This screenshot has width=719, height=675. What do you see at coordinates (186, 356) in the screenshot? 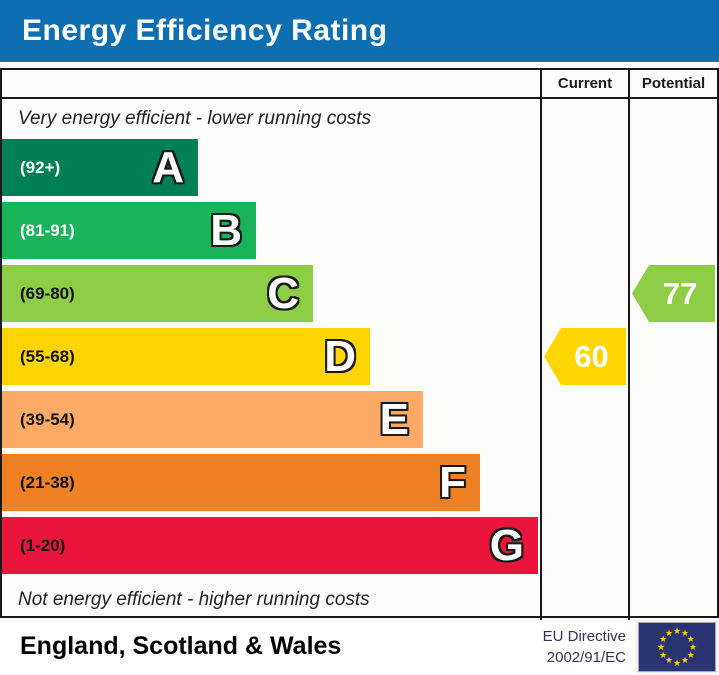
I see `band-bar-d: (55-68) D` at bounding box center [186, 356].